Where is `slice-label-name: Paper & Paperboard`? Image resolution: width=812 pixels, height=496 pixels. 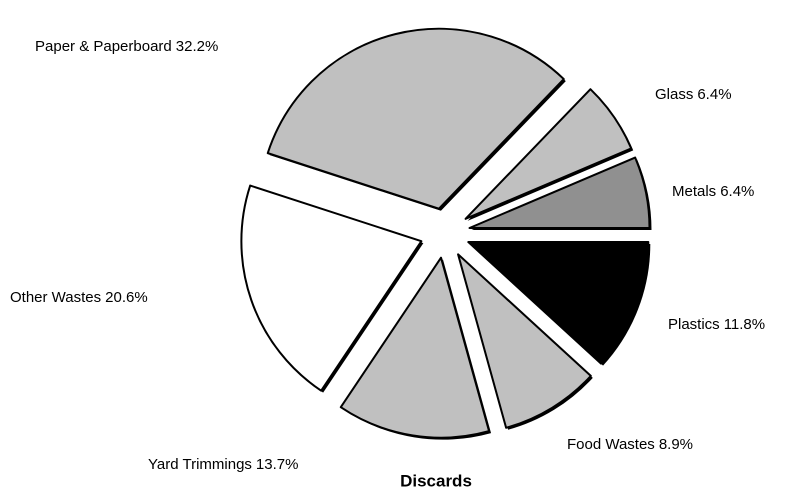 slice-label-name: Paper & Paperboard is located at coordinates (103, 46).